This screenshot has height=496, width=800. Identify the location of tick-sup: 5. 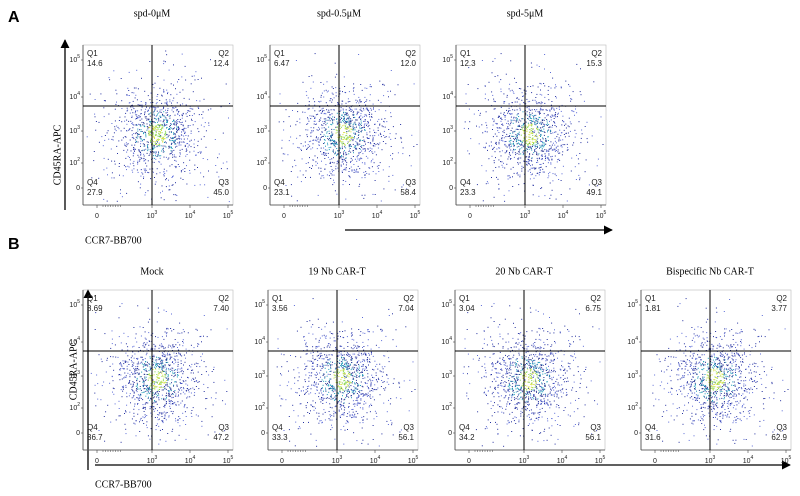
(232, 458).